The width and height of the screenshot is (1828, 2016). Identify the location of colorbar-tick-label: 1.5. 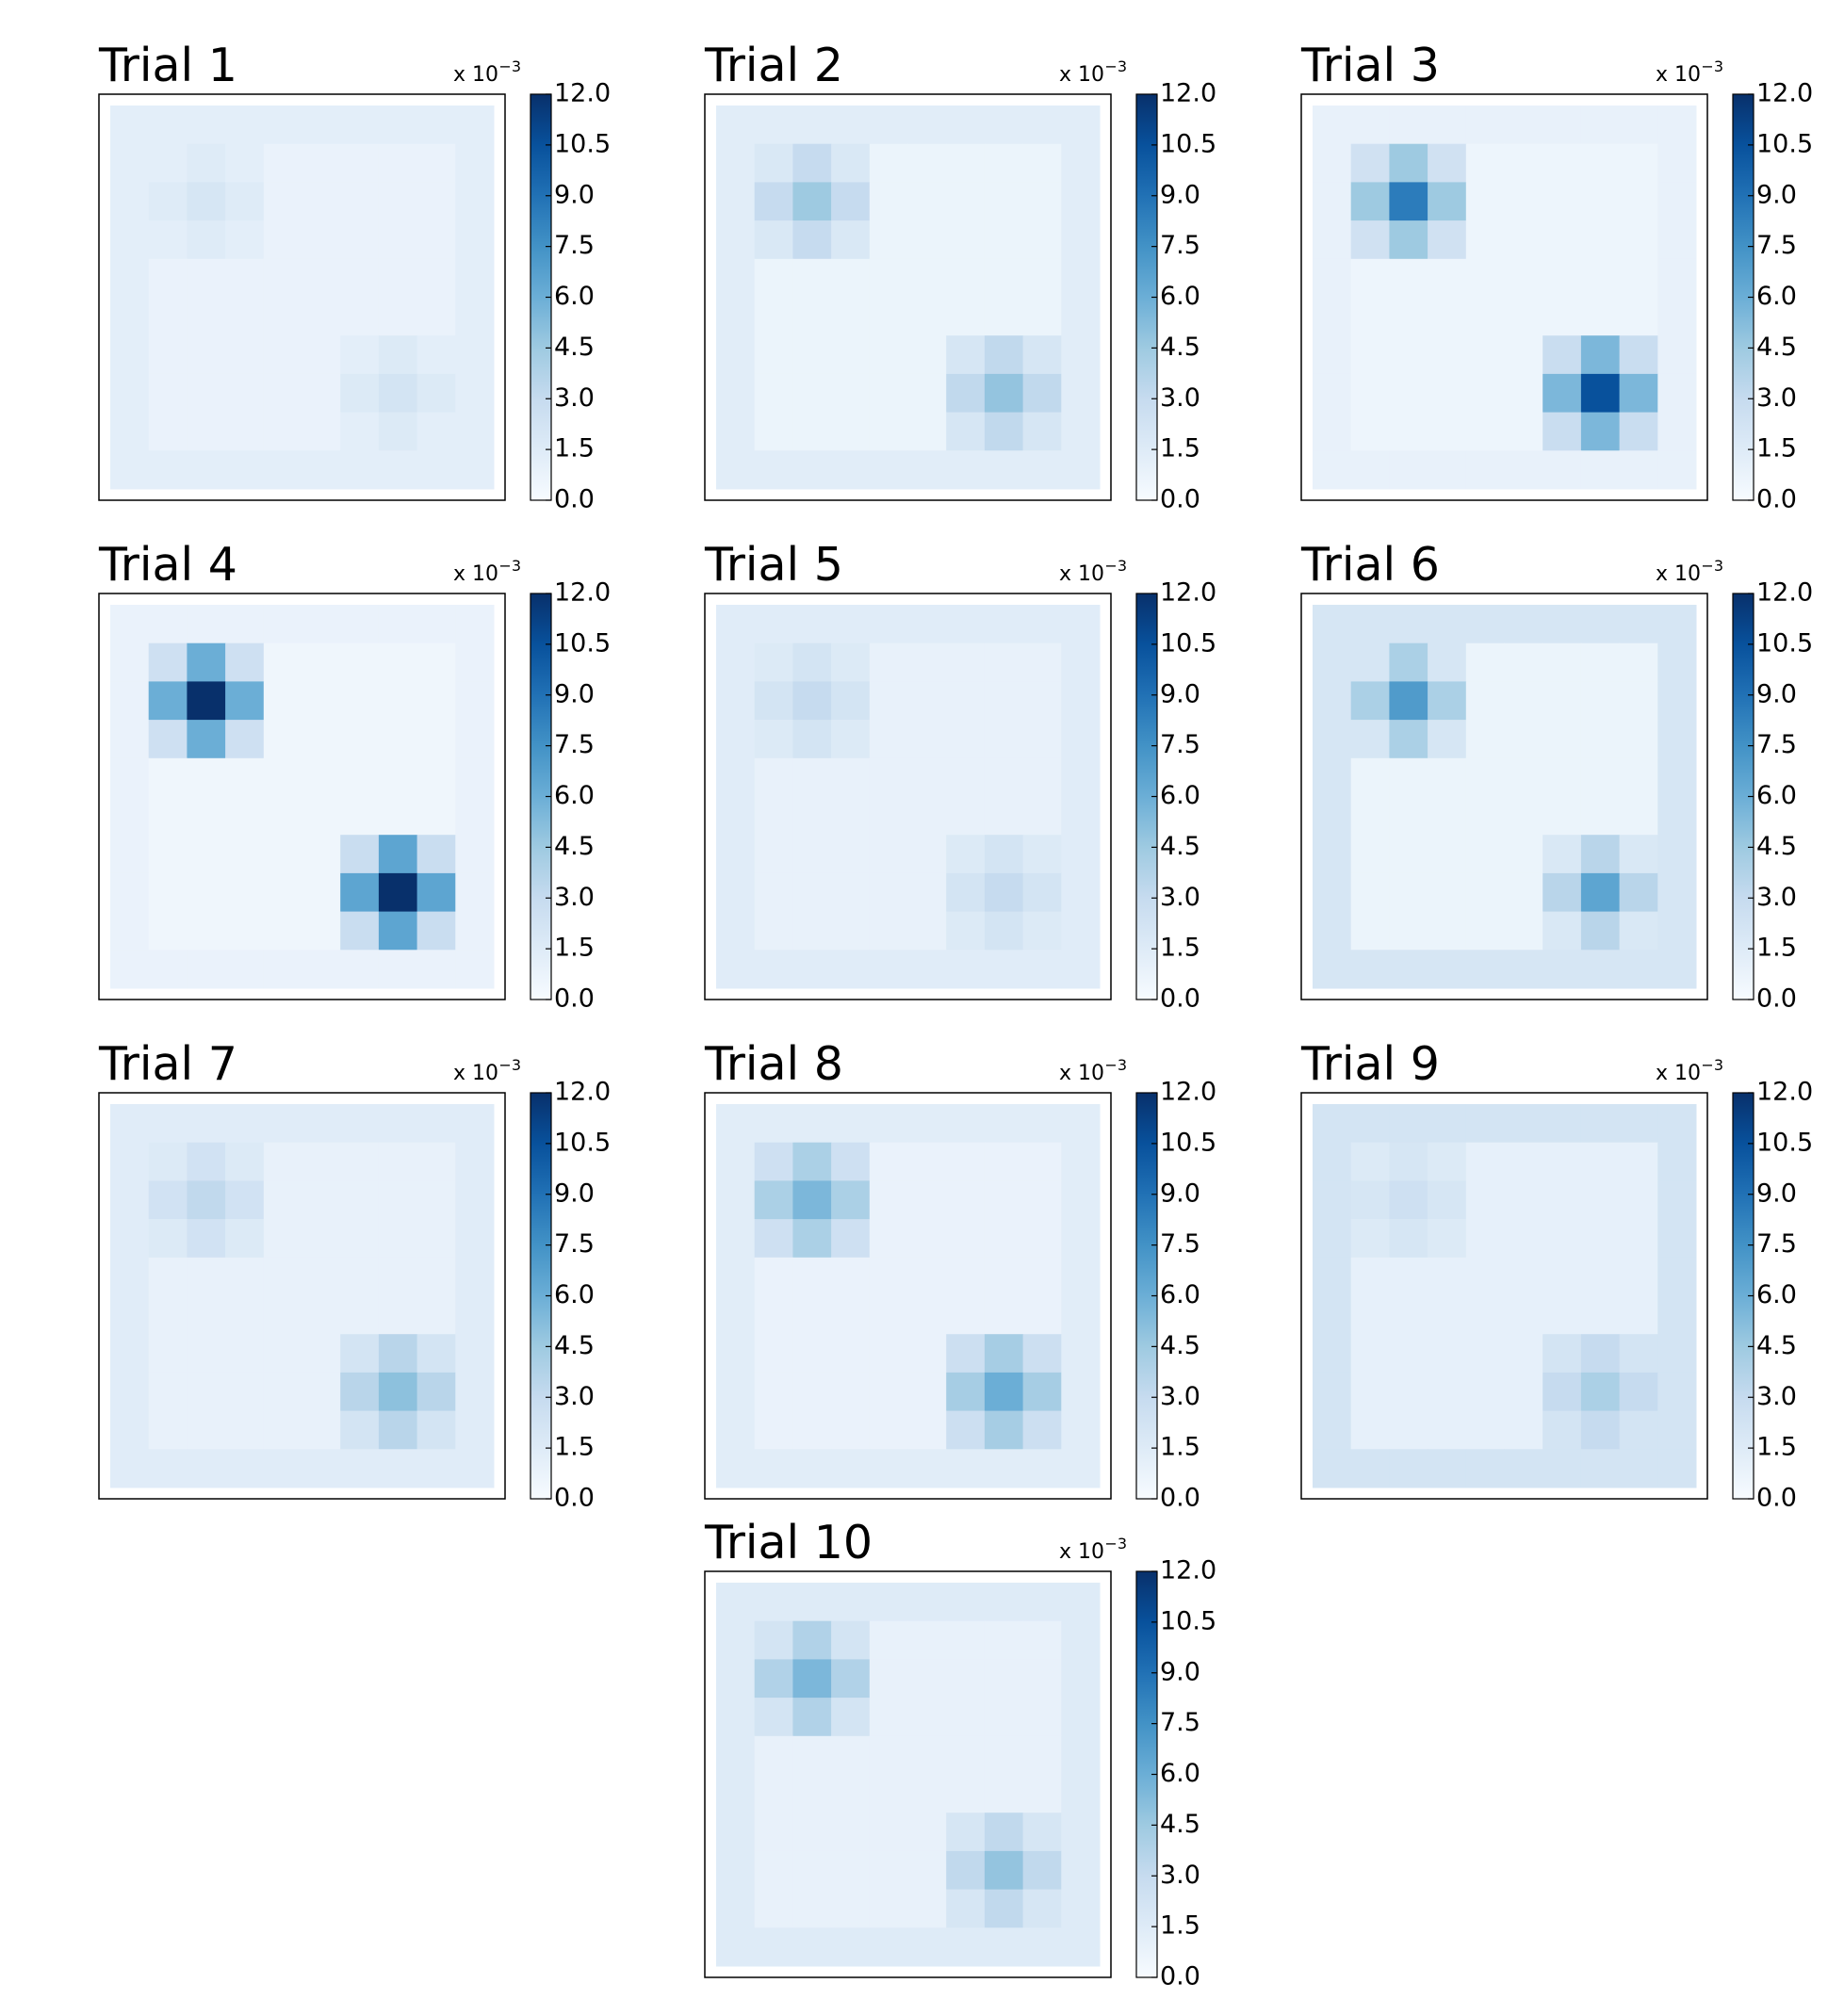
(574, 1447).